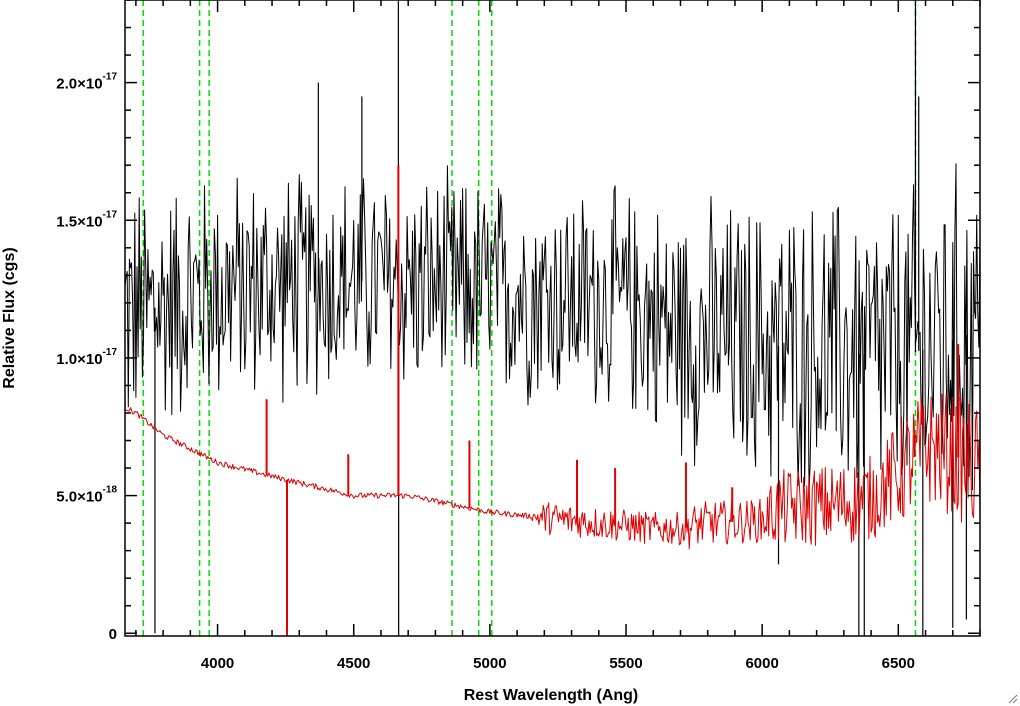 Image resolution: width=1020 pixels, height=706 pixels. Describe the element at coordinates (86, 219) in the screenshot. I see `y-tick-label-3: 1.5×10⁻¹⁷` at that location.